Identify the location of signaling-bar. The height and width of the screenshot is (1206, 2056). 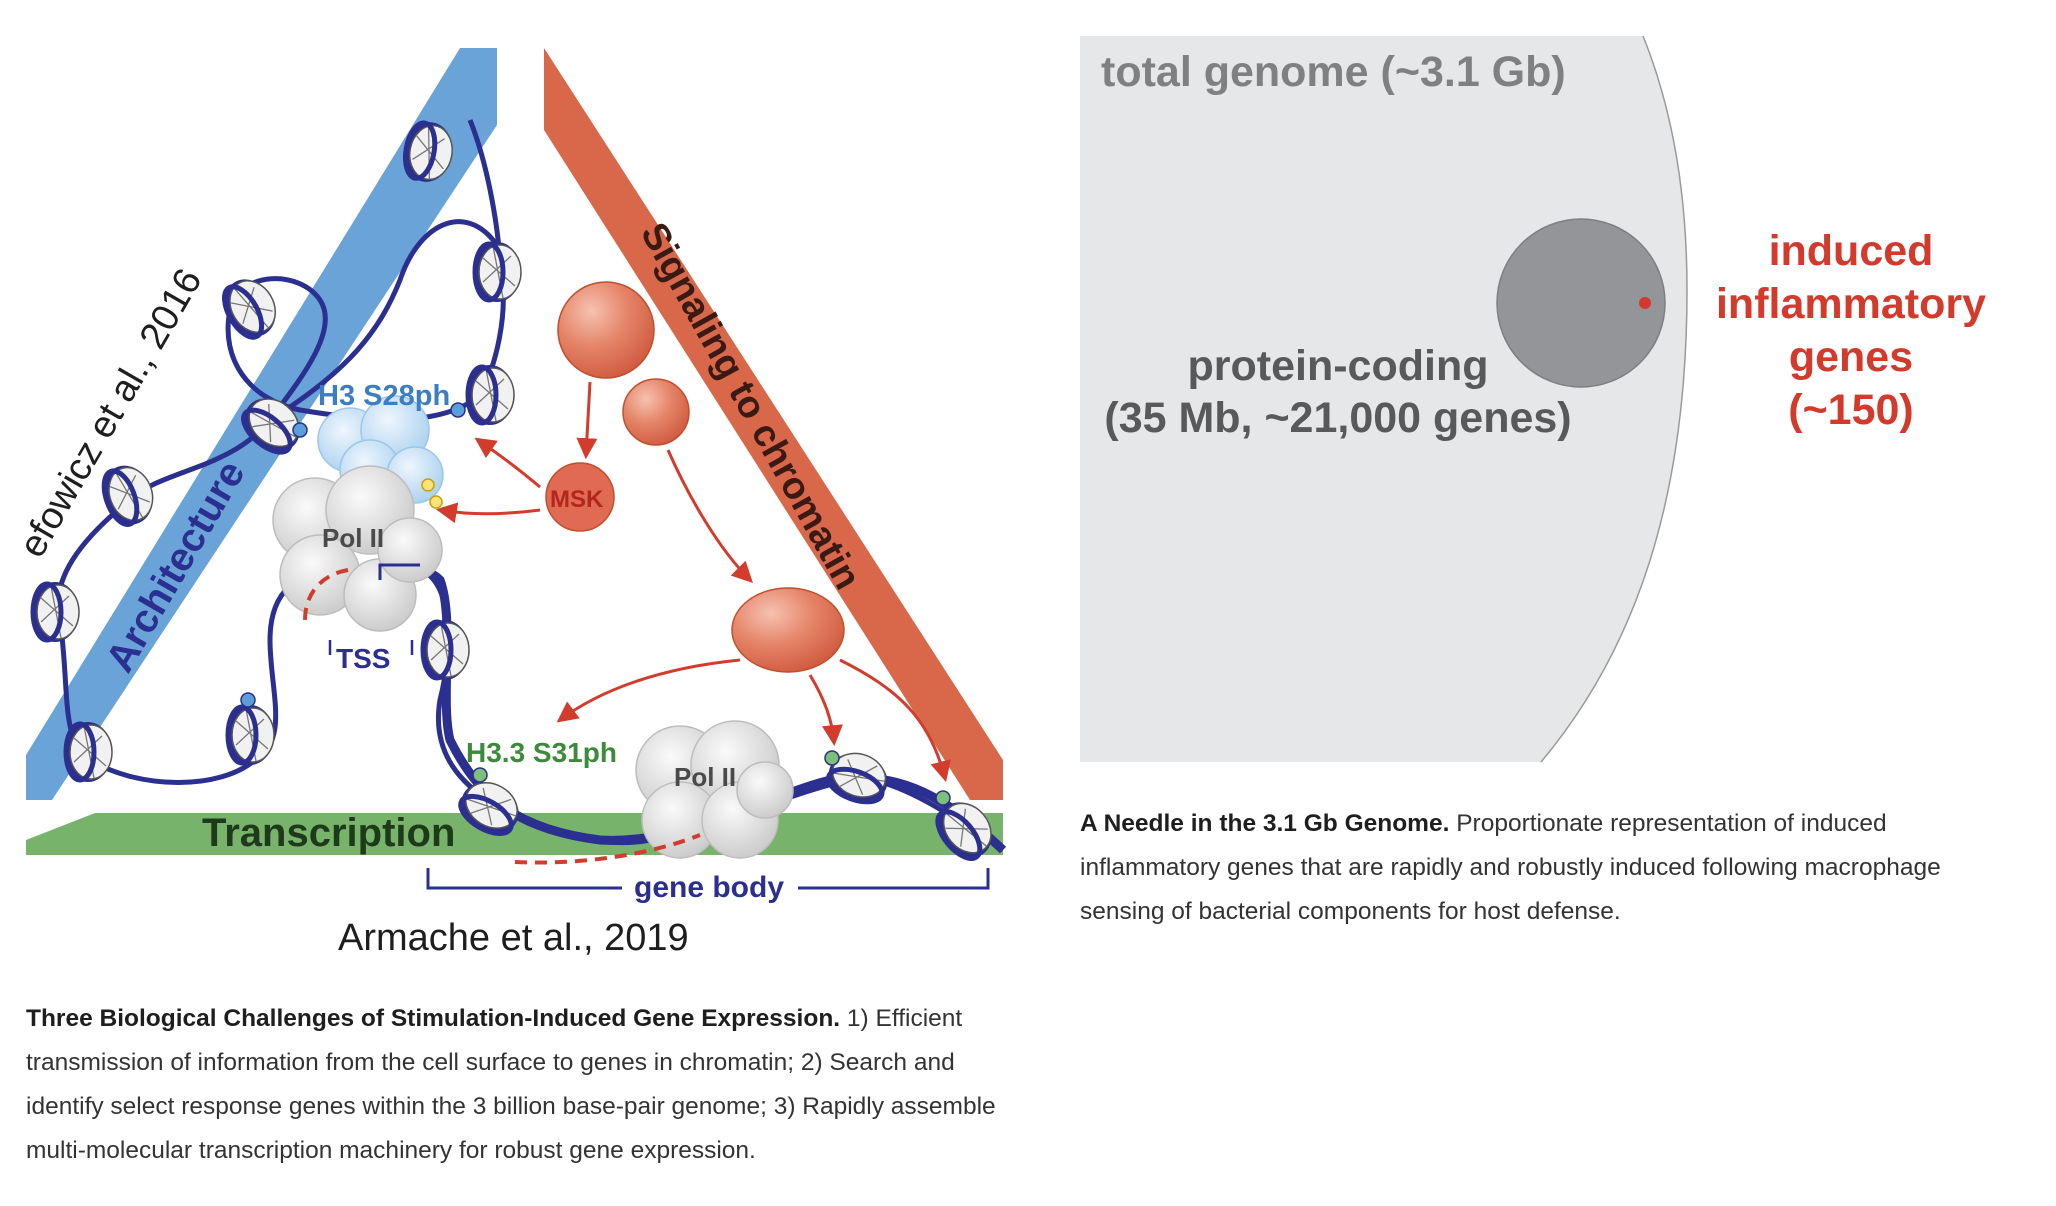
(773, 424).